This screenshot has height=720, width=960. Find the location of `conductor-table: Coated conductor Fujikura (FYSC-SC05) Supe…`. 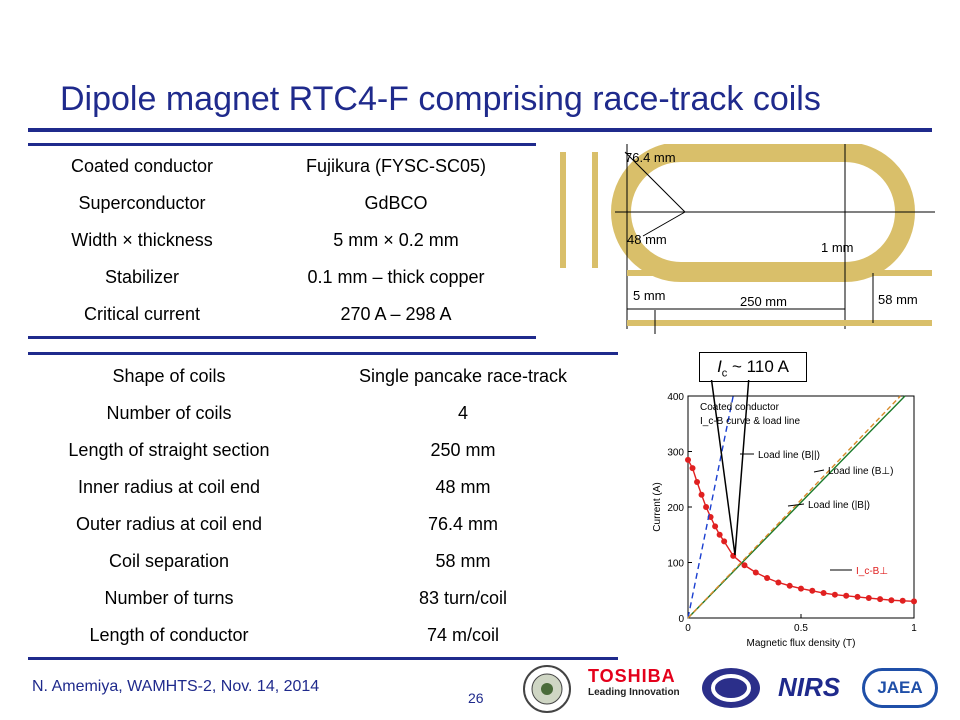

conductor-table: Coated conductor Fujikura (FYSC-SC05) Supe… is located at coordinates (282, 240).